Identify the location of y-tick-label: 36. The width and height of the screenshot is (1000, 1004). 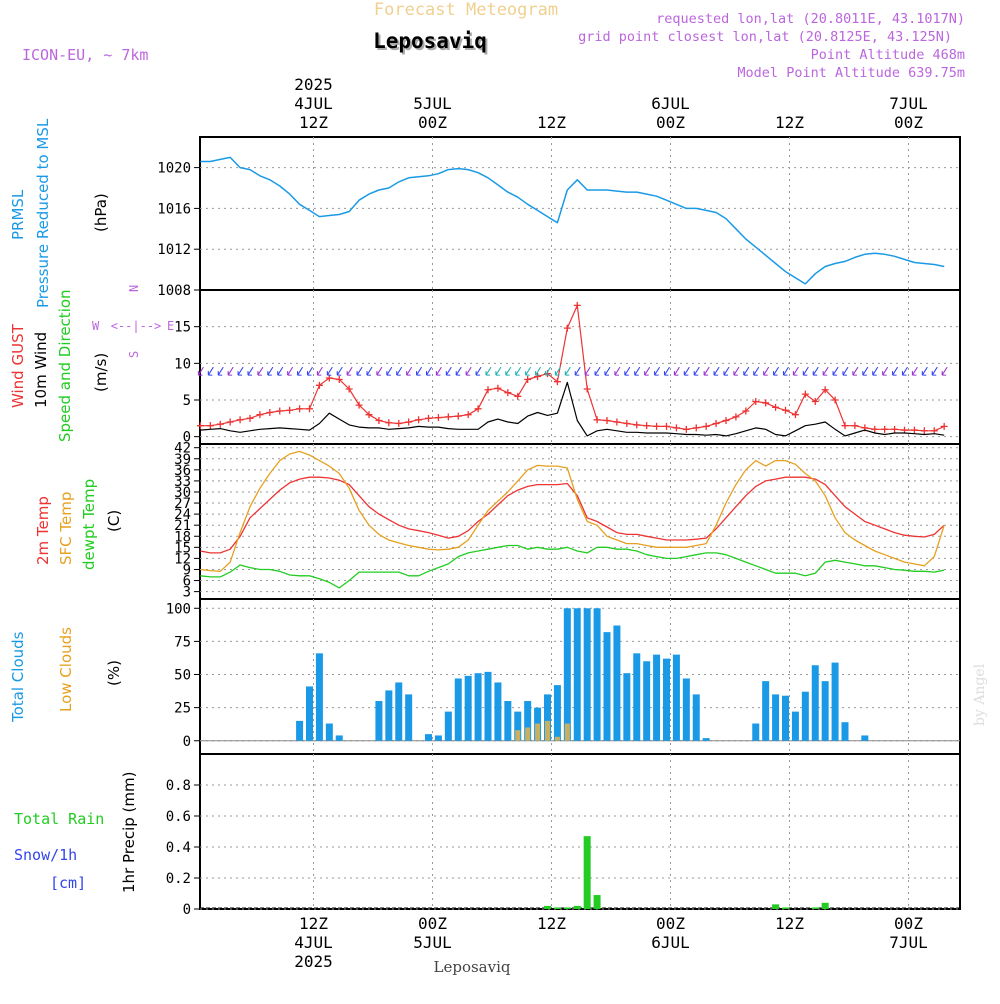
(182, 471).